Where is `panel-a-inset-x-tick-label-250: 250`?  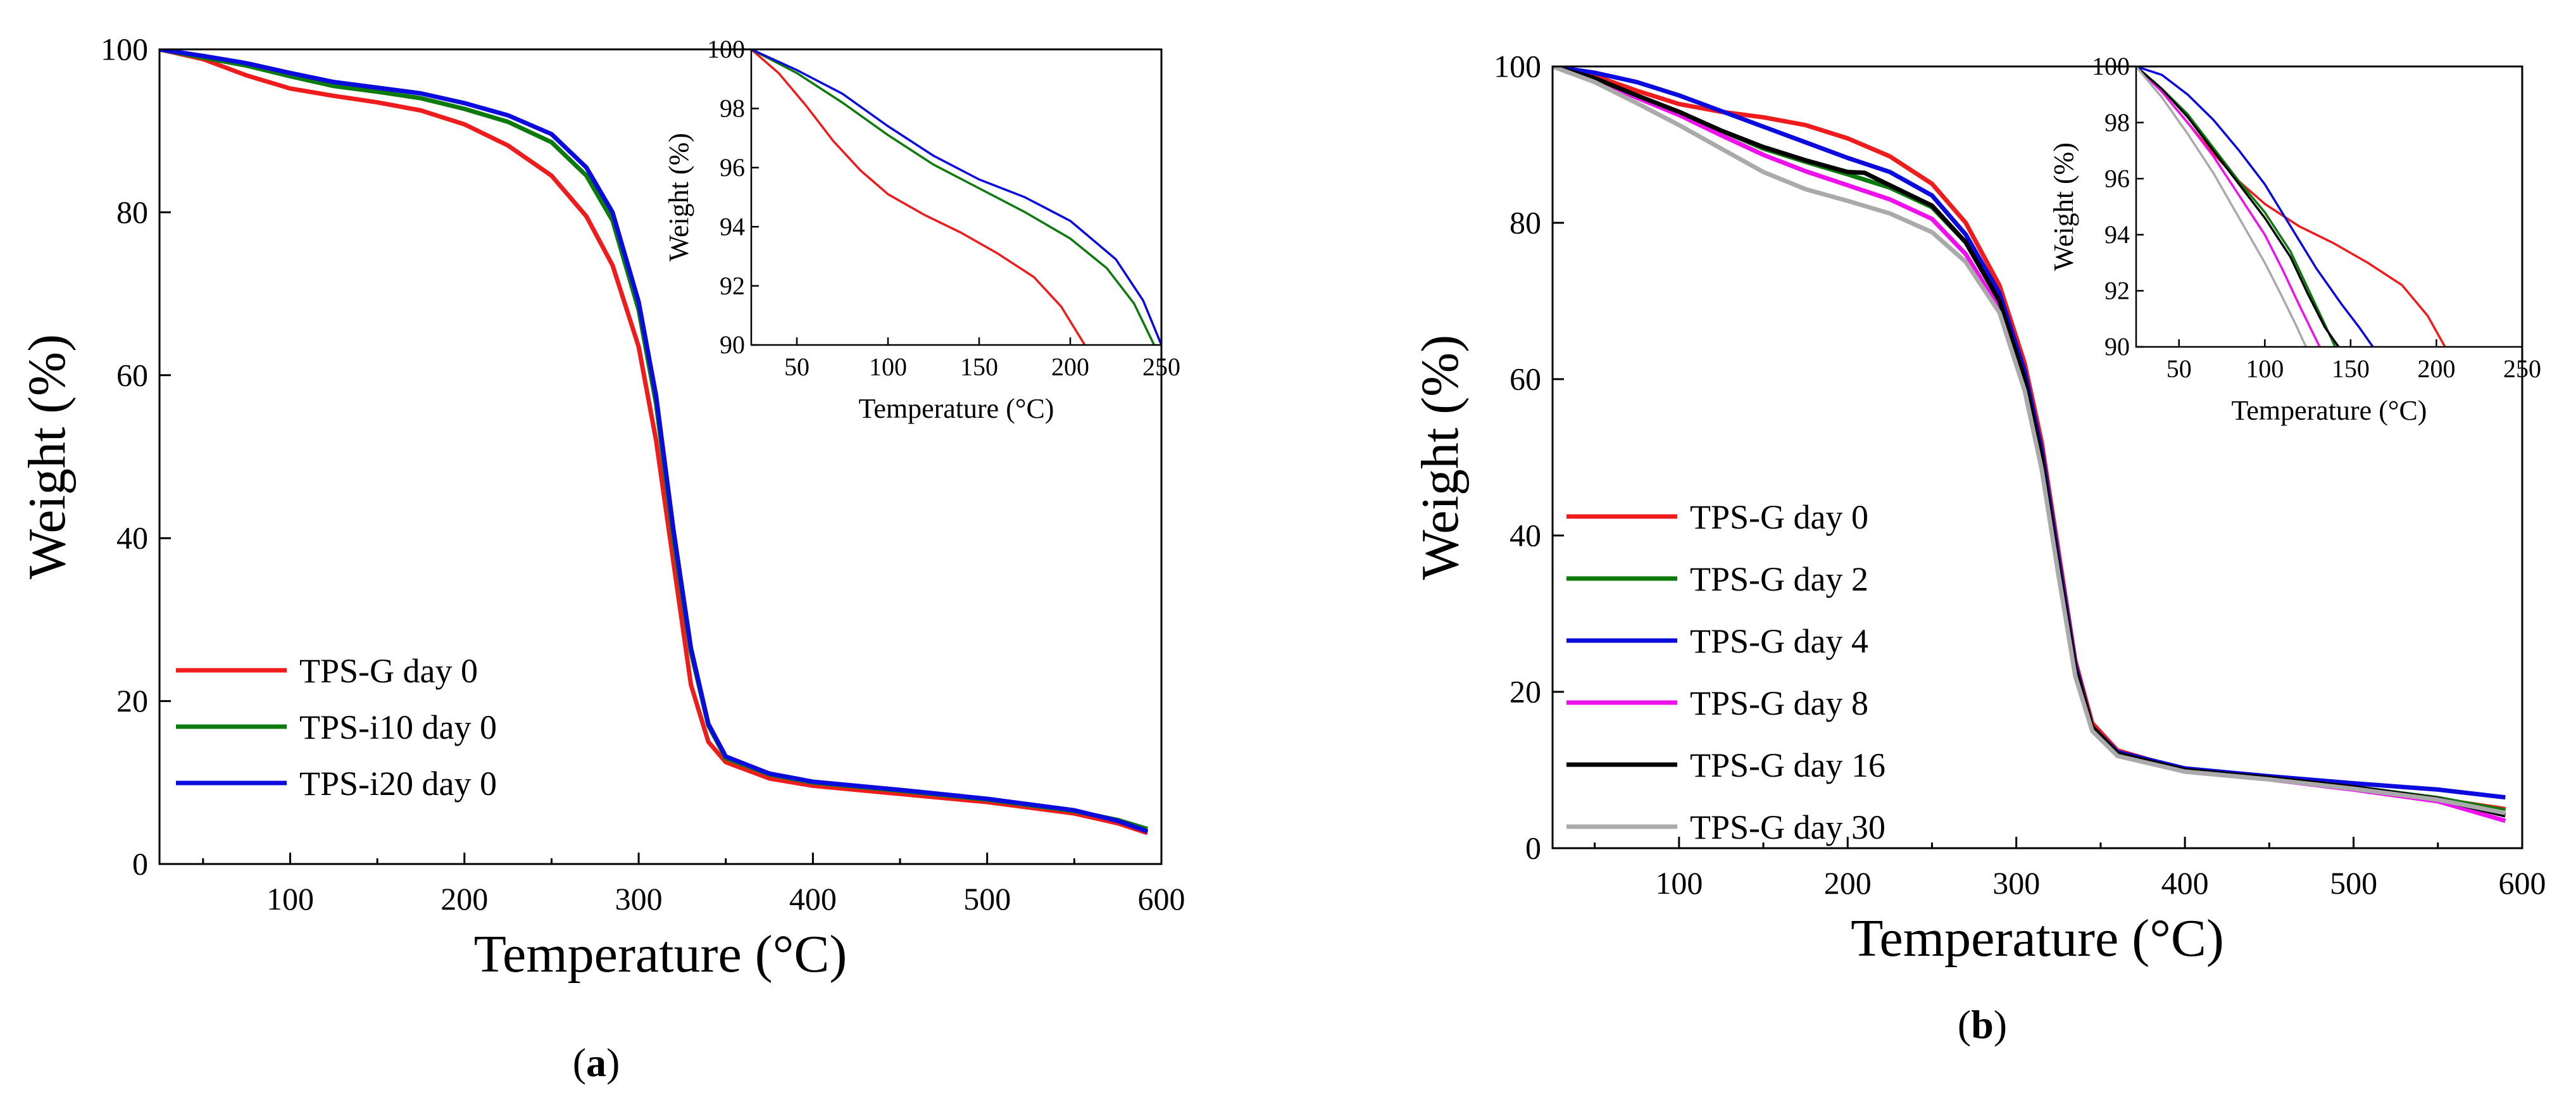
panel-a-inset-x-tick-label-250: 250 is located at coordinates (1161, 367).